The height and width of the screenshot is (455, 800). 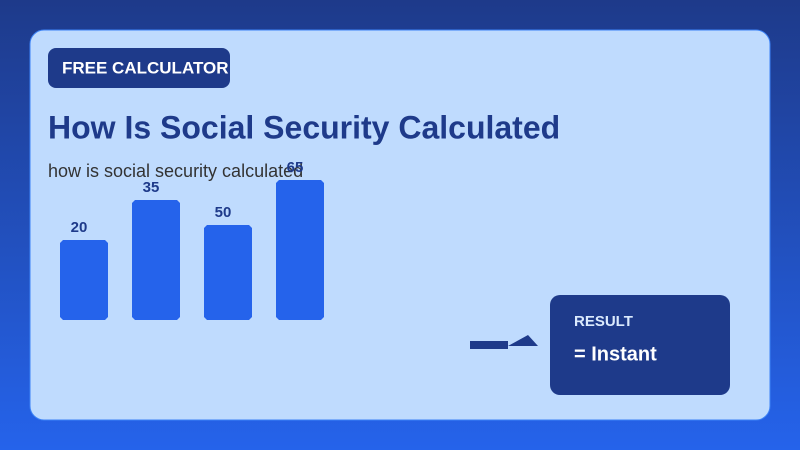 I want to click on bar-label: 35, so click(x=151, y=187).